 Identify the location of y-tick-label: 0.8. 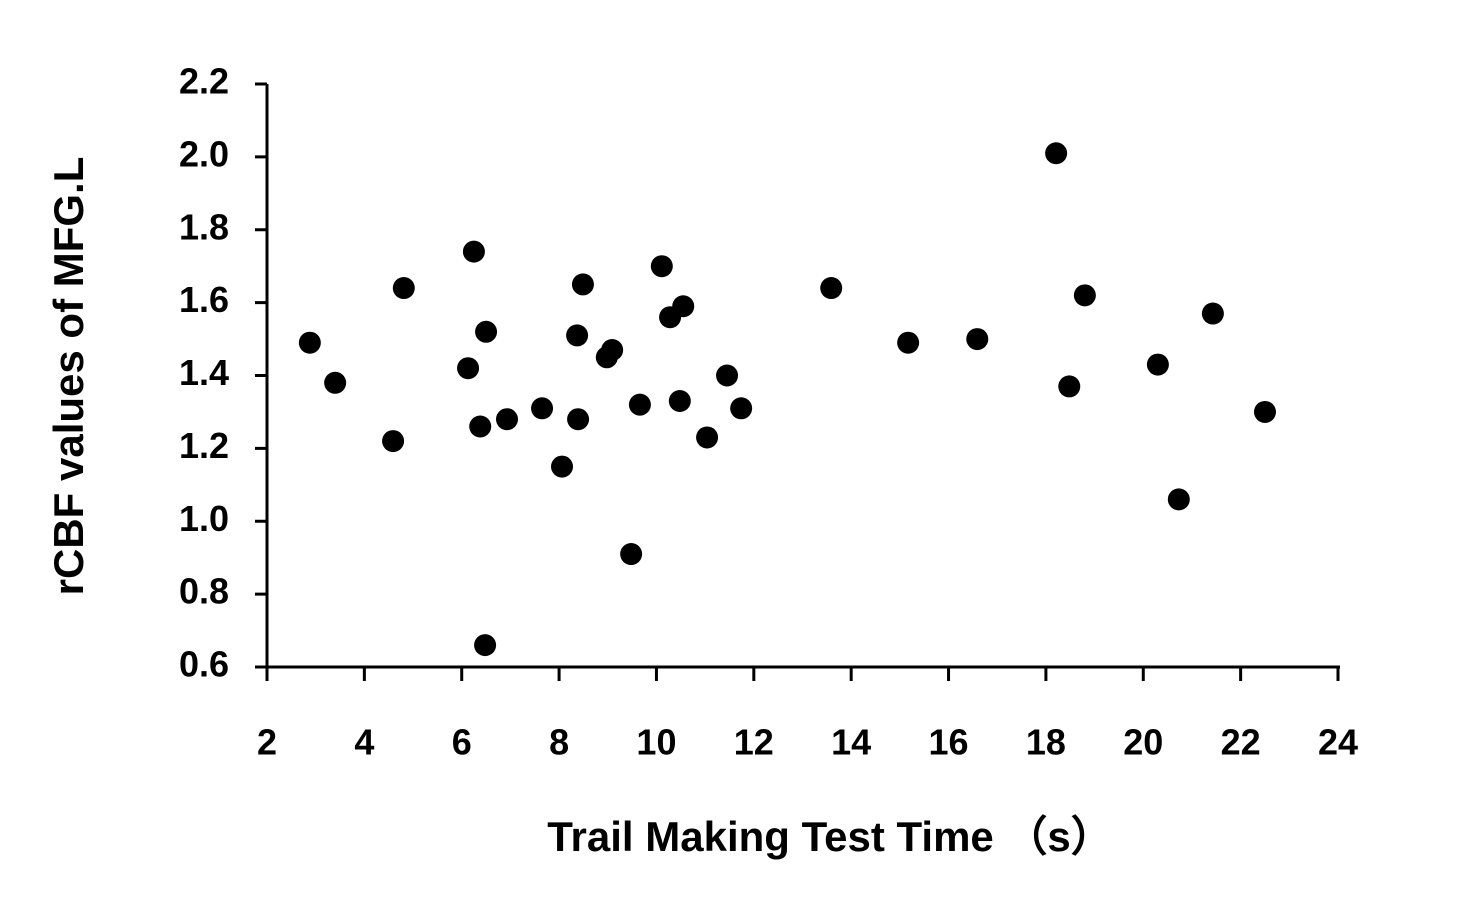
(204, 591).